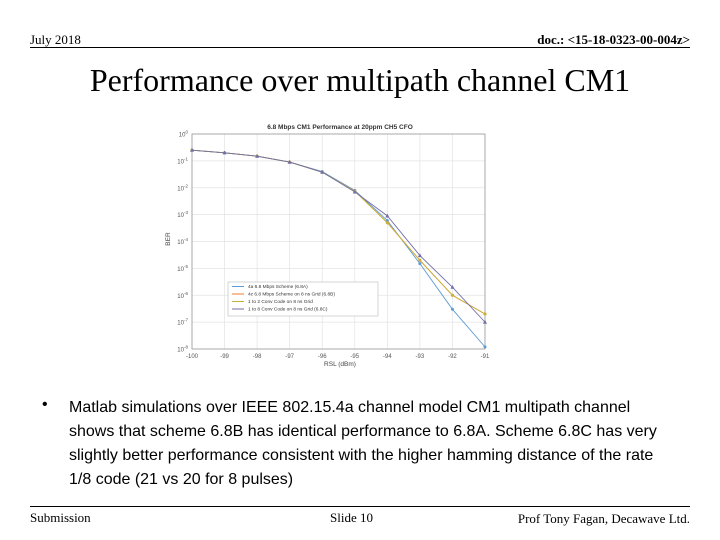  I want to click on y-tick-label: 10⁰, so click(184, 134).